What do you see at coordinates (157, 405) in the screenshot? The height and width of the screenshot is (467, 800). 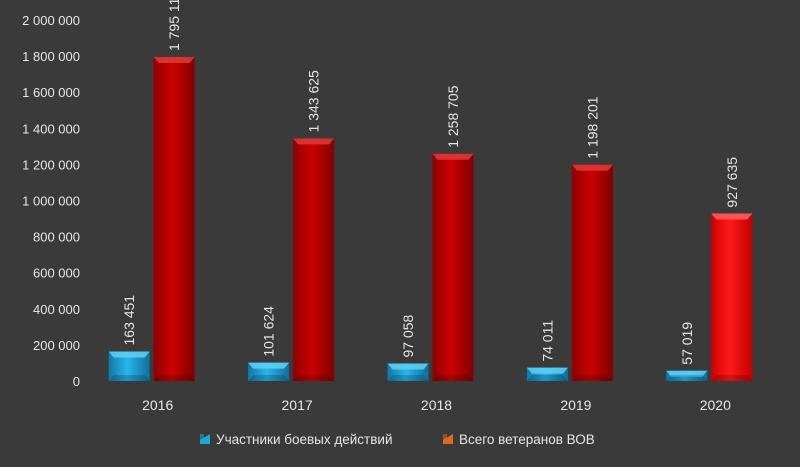 I see `x-tick-label-2016: 2016` at bounding box center [157, 405].